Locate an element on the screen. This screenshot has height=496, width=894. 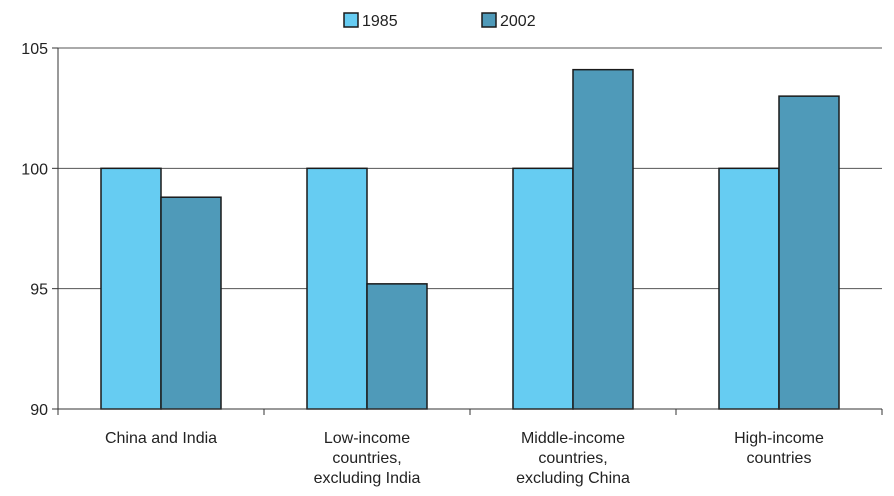
category-label: excluding India is located at coordinates (367, 478).